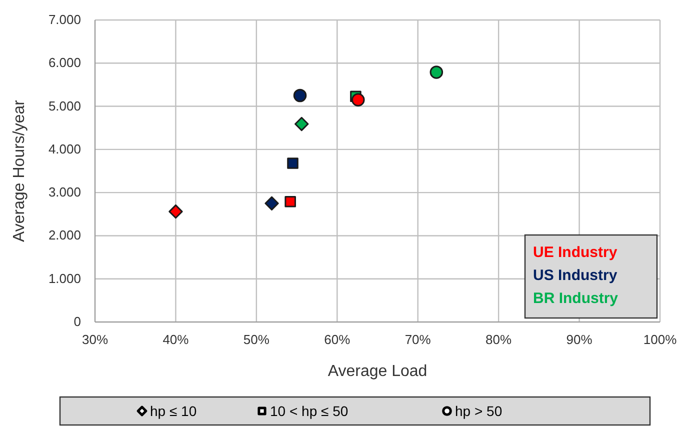 The width and height of the screenshot is (680, 427). I want to click on x-tick-label: 40%, so click(176, 339).